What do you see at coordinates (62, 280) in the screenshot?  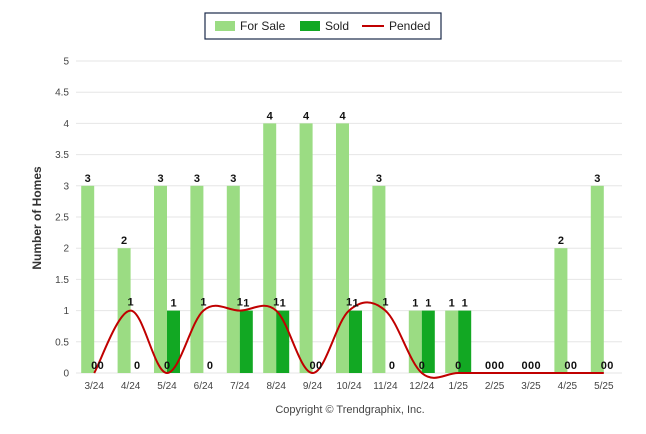 I see `y-tick-label: 1.5` at bounding box center [62, 280].